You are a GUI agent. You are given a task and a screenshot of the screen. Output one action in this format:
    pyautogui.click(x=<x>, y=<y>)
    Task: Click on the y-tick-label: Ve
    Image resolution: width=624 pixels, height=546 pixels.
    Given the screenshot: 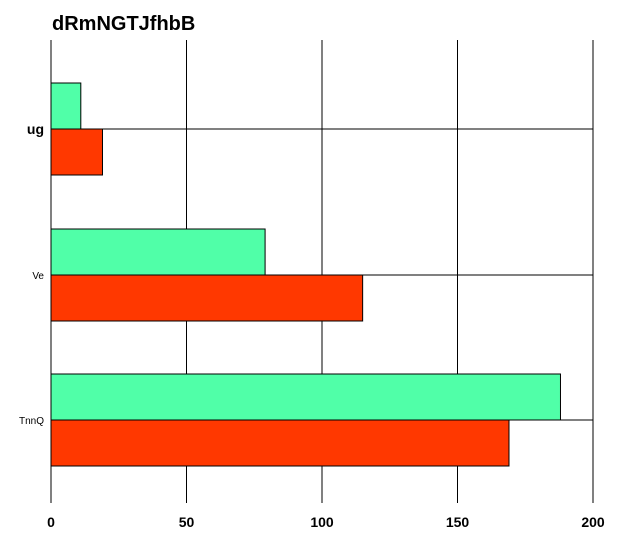 What is the action you would take?
    pyautogui.click(x=38, y=276)
    